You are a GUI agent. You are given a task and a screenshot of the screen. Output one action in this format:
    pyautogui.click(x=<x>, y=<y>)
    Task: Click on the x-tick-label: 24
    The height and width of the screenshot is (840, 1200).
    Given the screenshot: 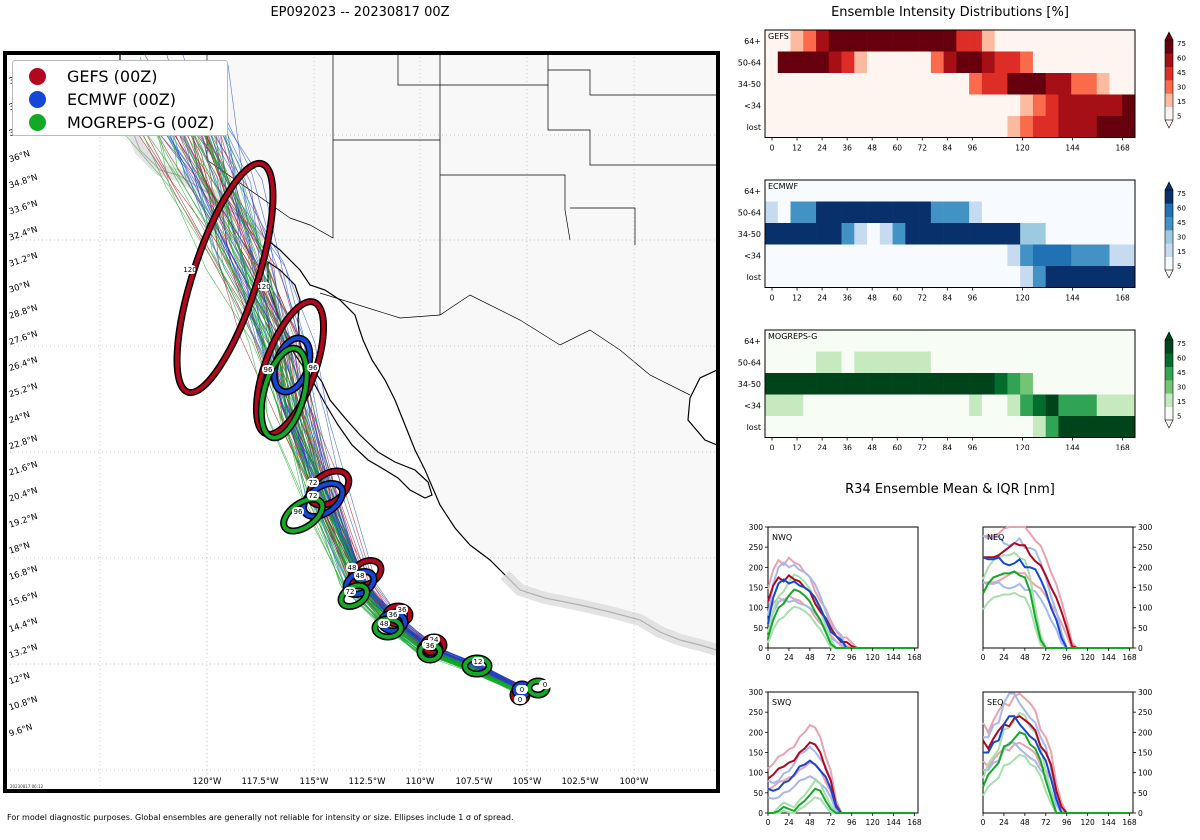 What is the action you would take?
    pyautogui.click(x=789, y=657)
    